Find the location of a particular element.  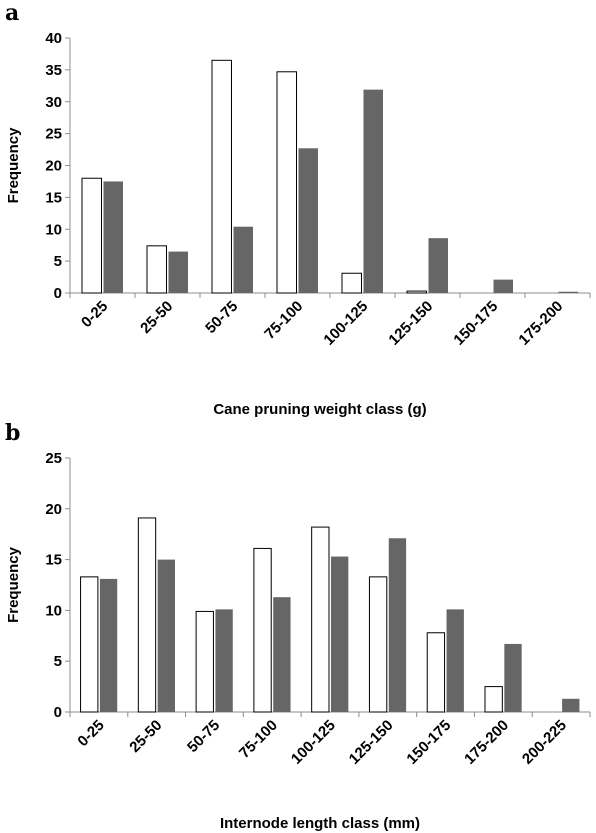

y-tick-label: 35 is located at coordinates (53, 70).